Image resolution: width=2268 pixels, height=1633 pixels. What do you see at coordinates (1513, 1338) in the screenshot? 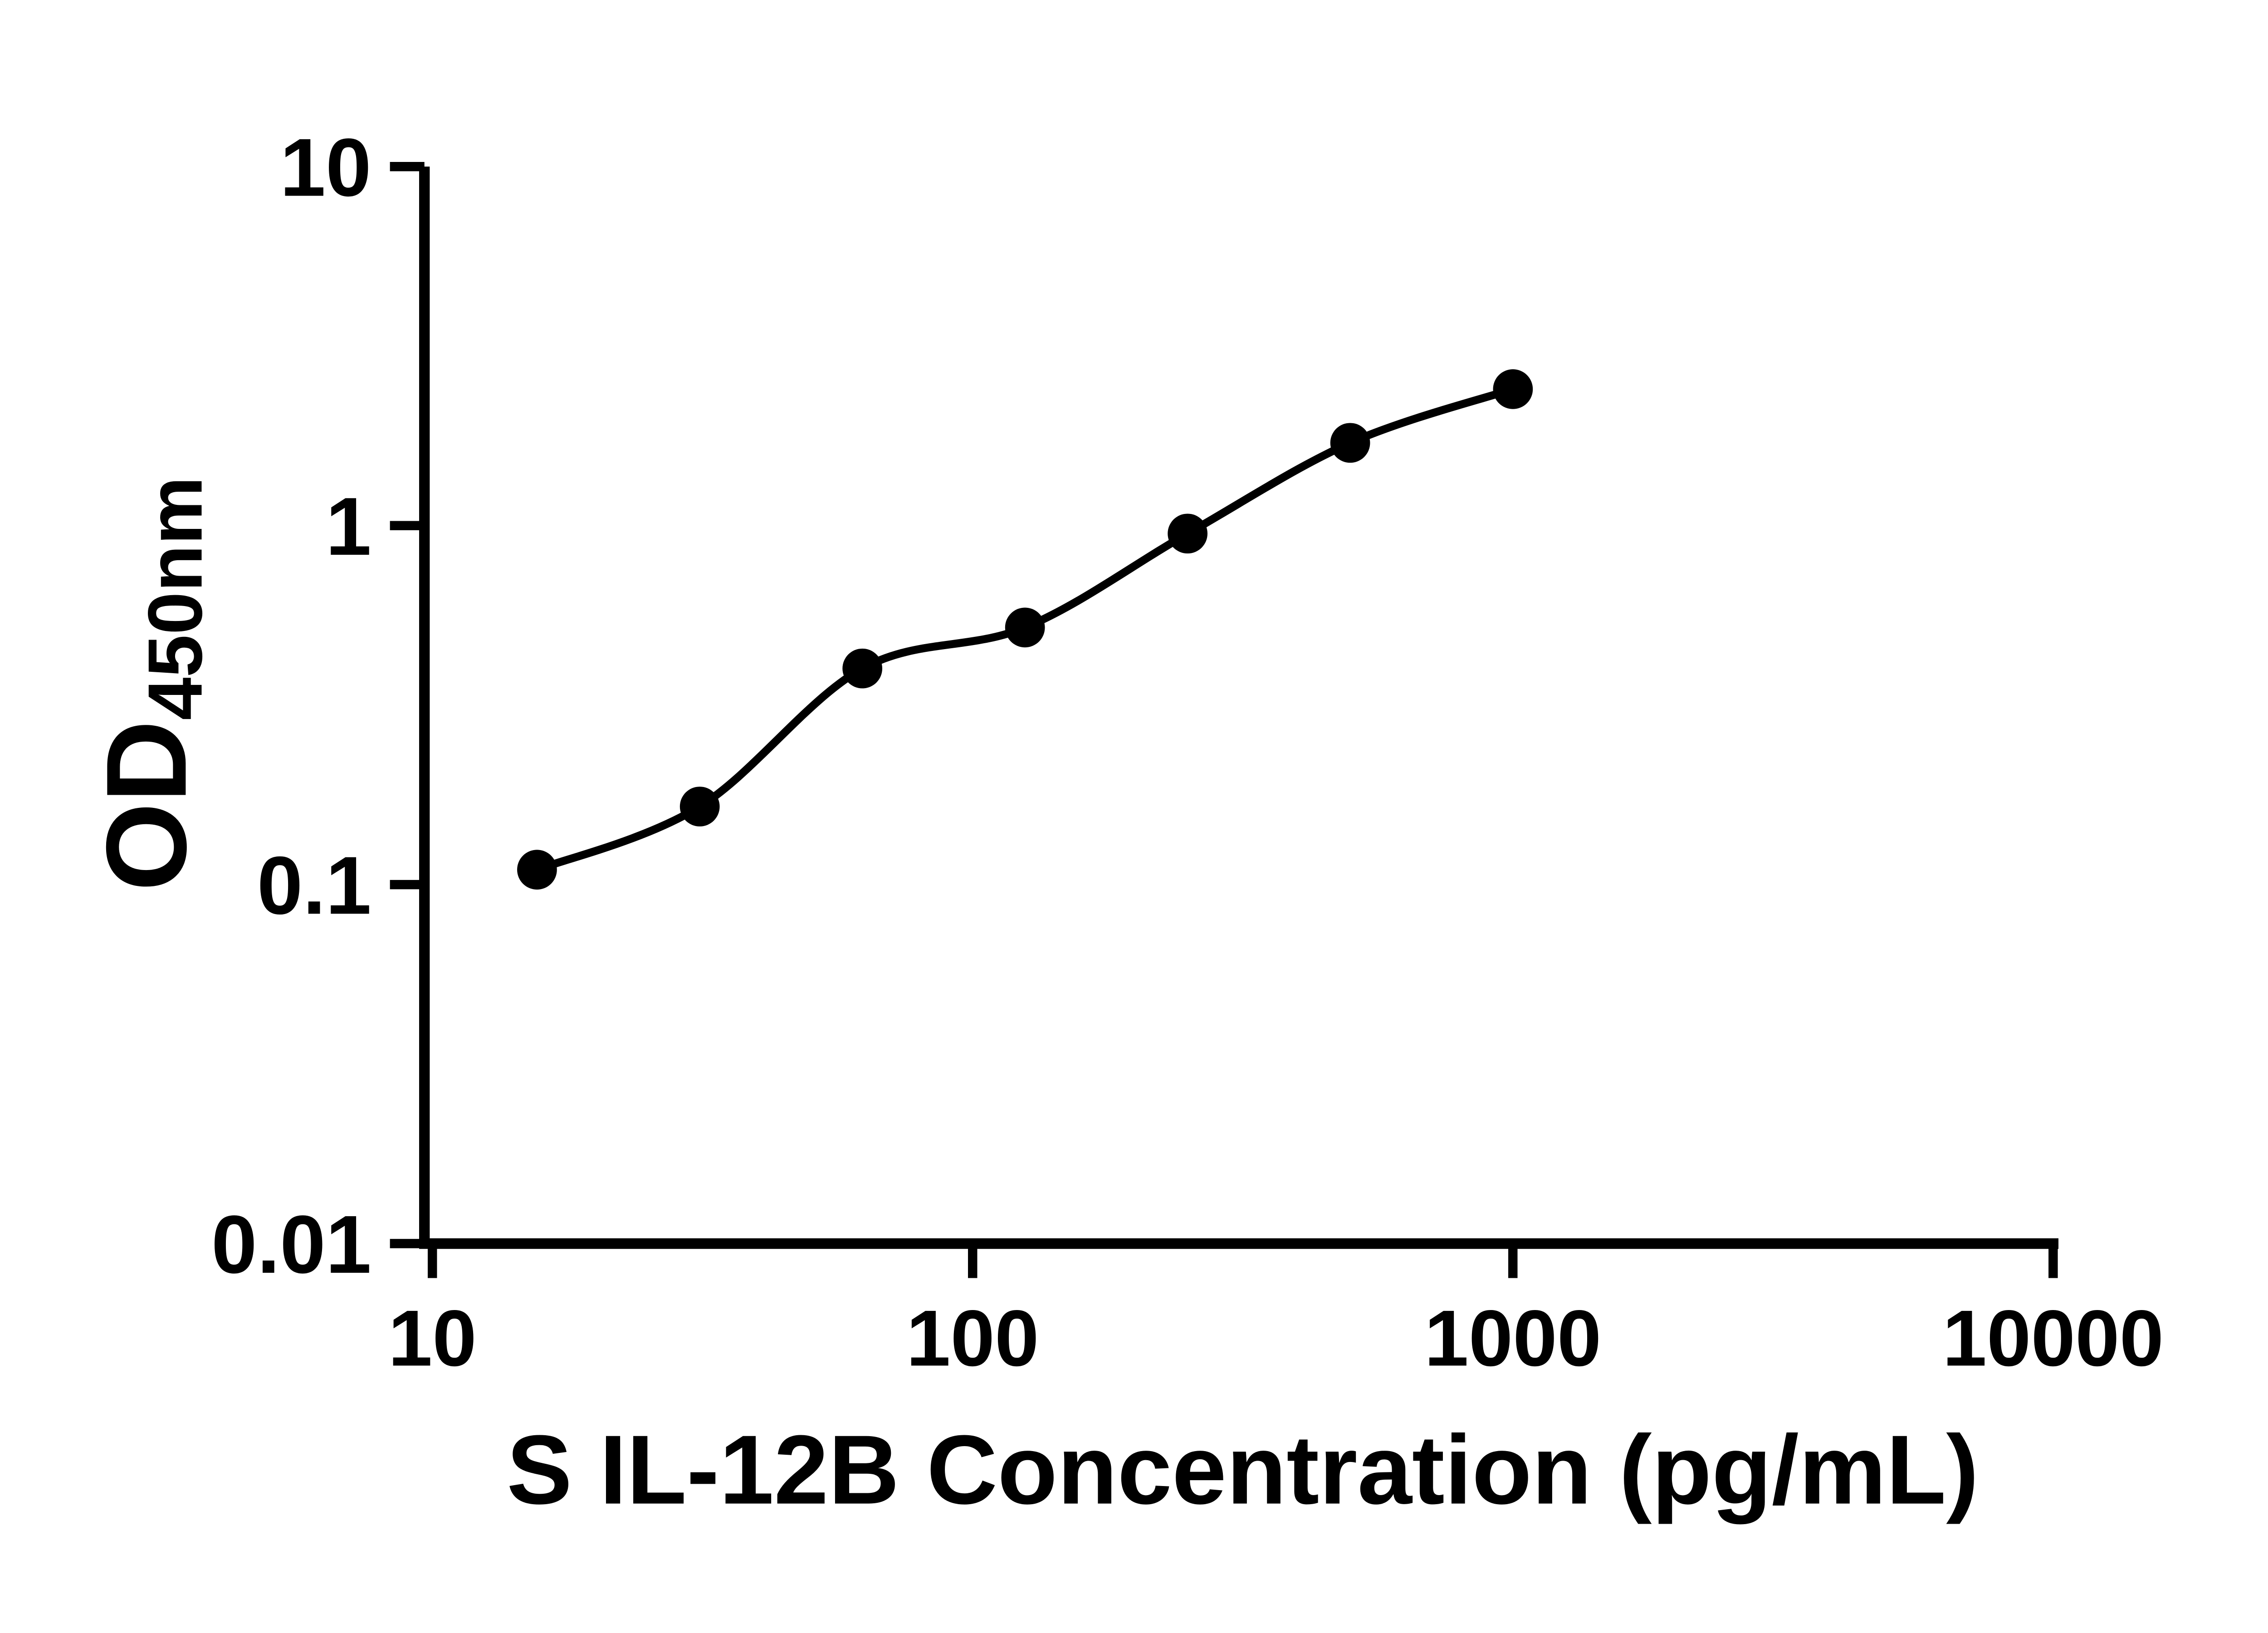
I see `x-tick-label: 1000` at bounding box center [1513, 1338].